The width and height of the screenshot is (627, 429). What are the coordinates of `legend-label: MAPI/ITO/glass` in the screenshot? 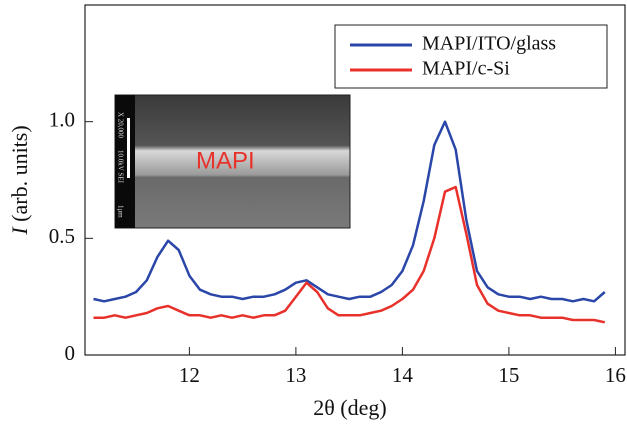 It's located at (489, 44).